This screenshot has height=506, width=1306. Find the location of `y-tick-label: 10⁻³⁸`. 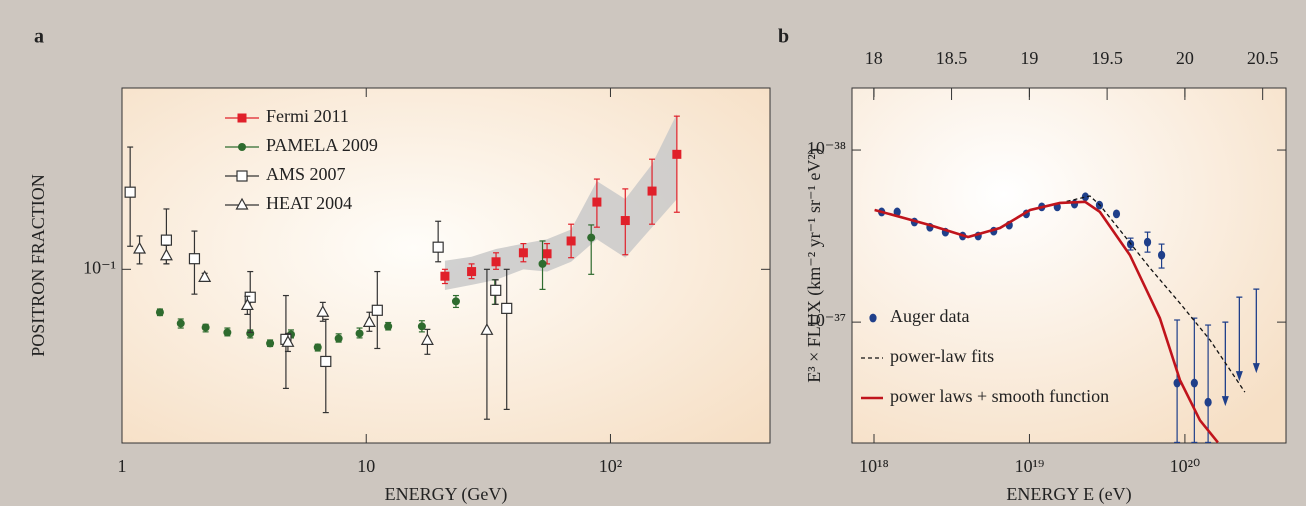

y-tick-label: 10⁻³⁸ is located at coordinates (826, 148).